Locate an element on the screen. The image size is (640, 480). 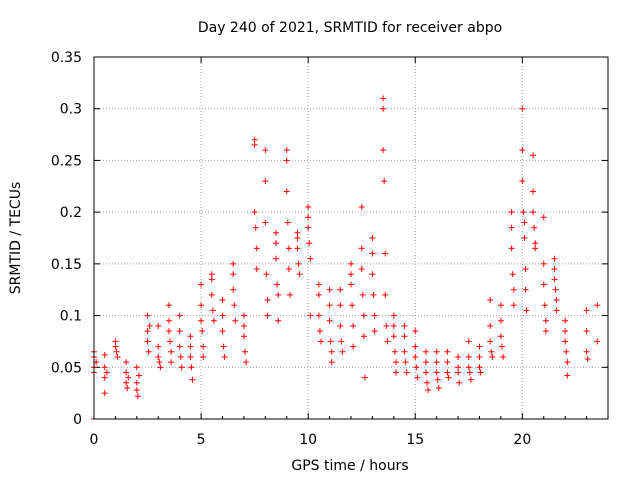
y-tick-label: 0.25 is located at coordinates (66, 161).